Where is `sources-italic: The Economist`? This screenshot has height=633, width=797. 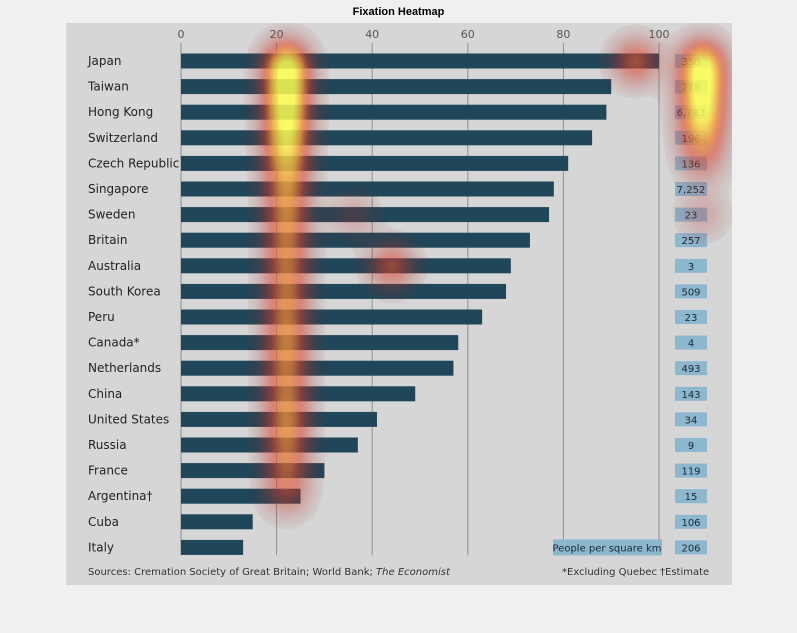
sources-italic: The Economist is located at coordinates (413, 572).